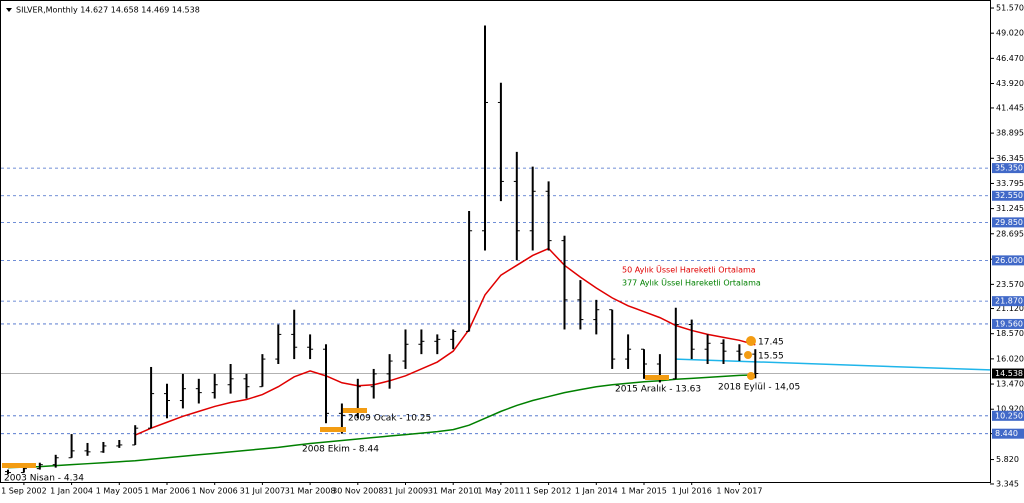  Describe the element at coordinates (1010, 8) in the screenshot. I see `y-tick-label: 51.570` at that location.